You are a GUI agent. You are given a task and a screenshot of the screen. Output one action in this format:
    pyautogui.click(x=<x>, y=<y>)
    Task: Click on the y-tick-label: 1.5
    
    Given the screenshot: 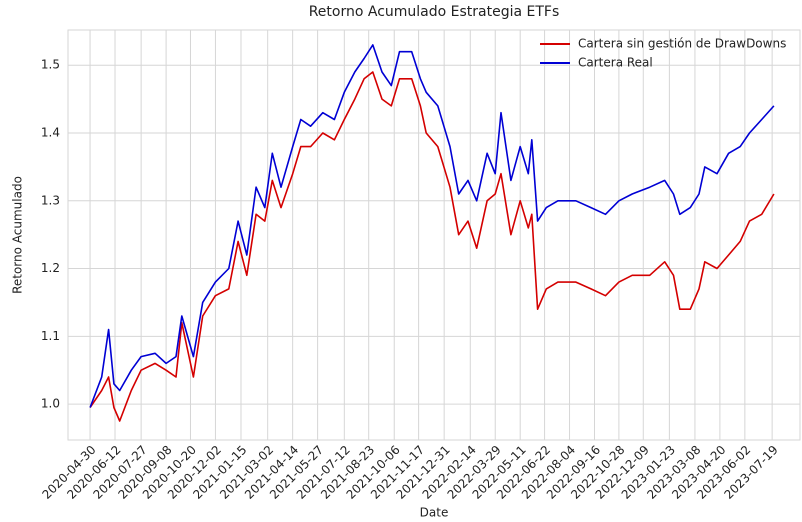 What is the action you would take?
    pyautogui.click(x=50, y=65)
    